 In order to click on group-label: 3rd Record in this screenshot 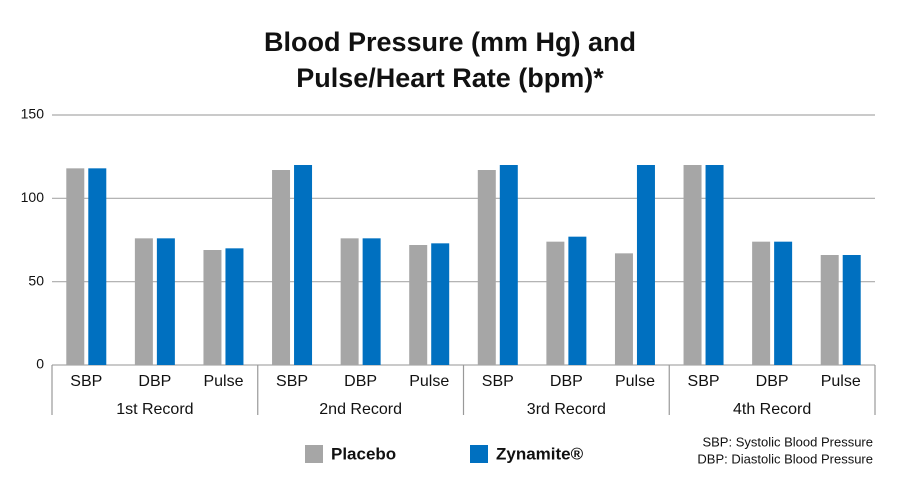, I will do `click(566, 409)`.